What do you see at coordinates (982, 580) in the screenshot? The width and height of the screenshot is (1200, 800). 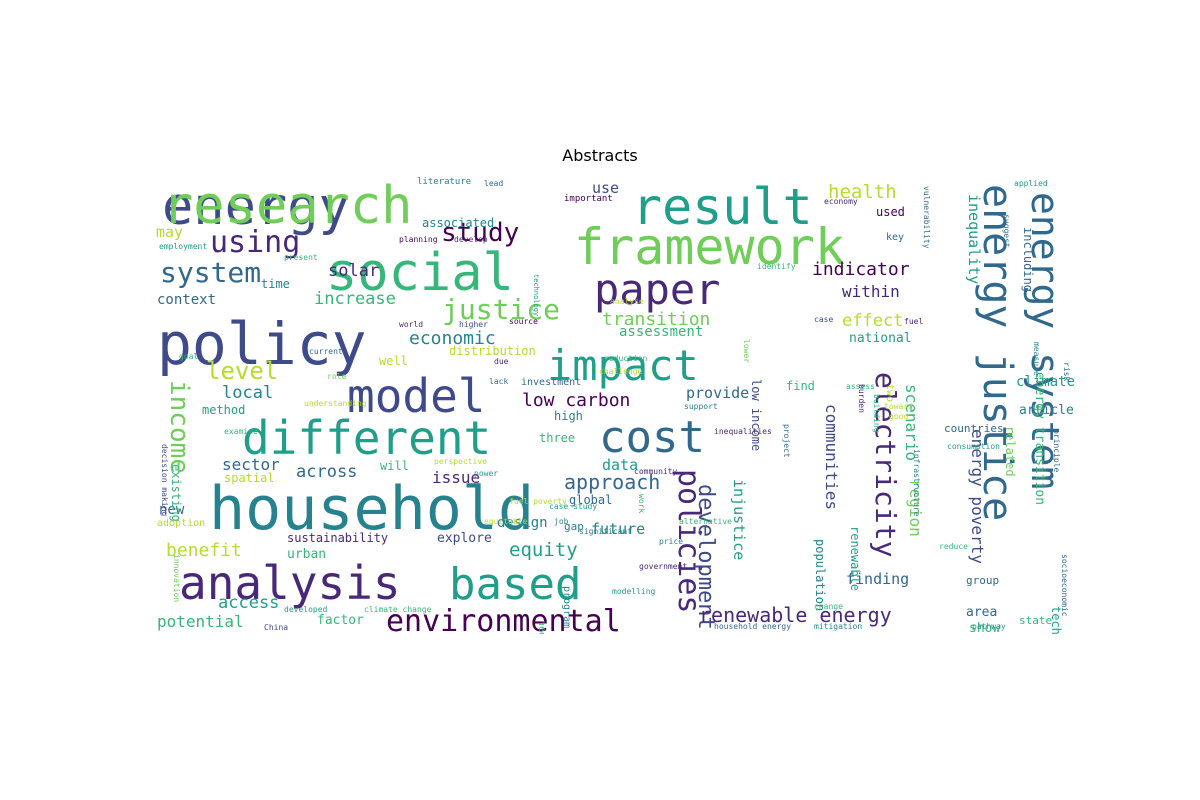 I see `word-group: group` at bounding box center [982, 580].